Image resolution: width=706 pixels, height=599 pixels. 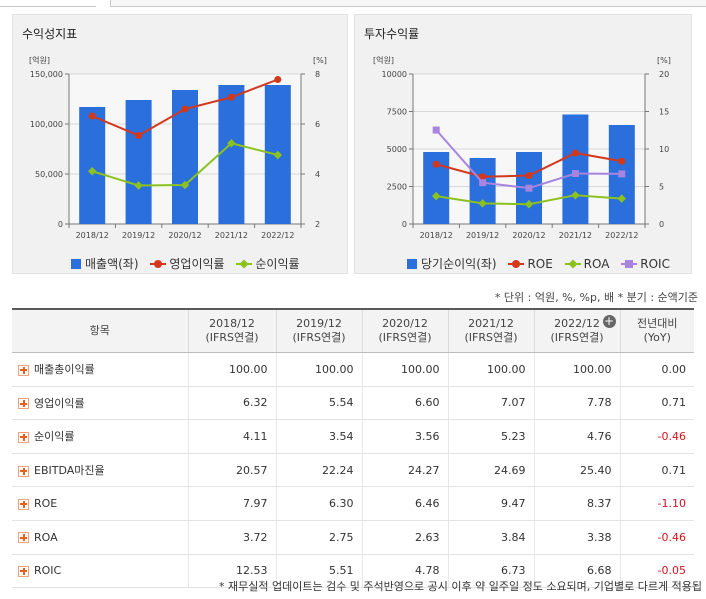 I want to click on left-axis-unit: [억원], so click(x=39, y=60).